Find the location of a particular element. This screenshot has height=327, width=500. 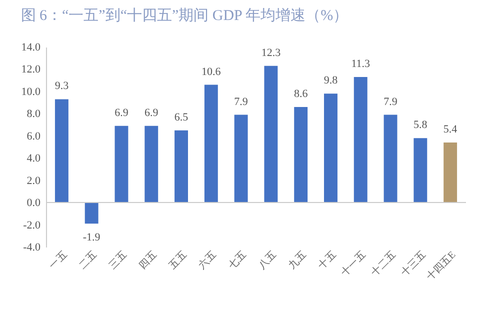

data-label: 5.4 is located at coordinates (450, 130).